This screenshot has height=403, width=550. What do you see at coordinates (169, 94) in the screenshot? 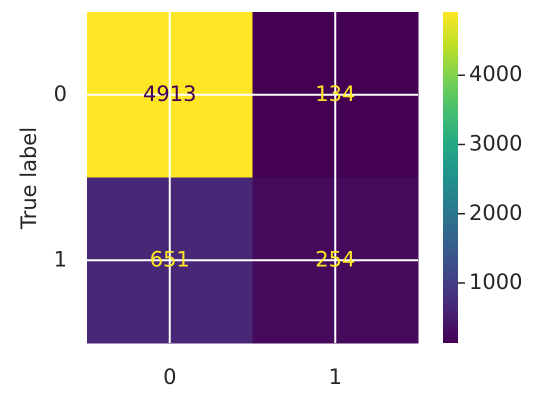
I see `cell-label: 4913` at bounding box center [169, 94].